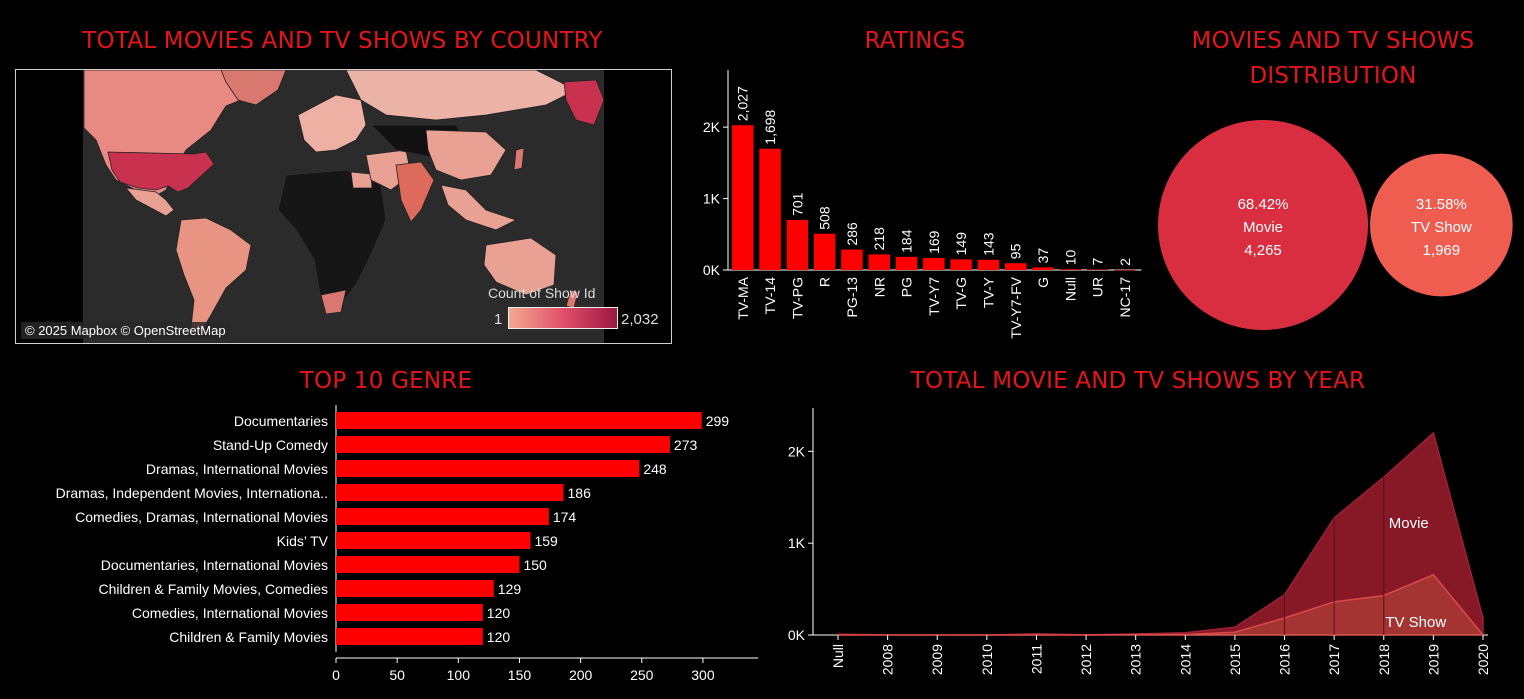  I want to click on distribution-pct-label: 68.42%, so click(1263, 204).